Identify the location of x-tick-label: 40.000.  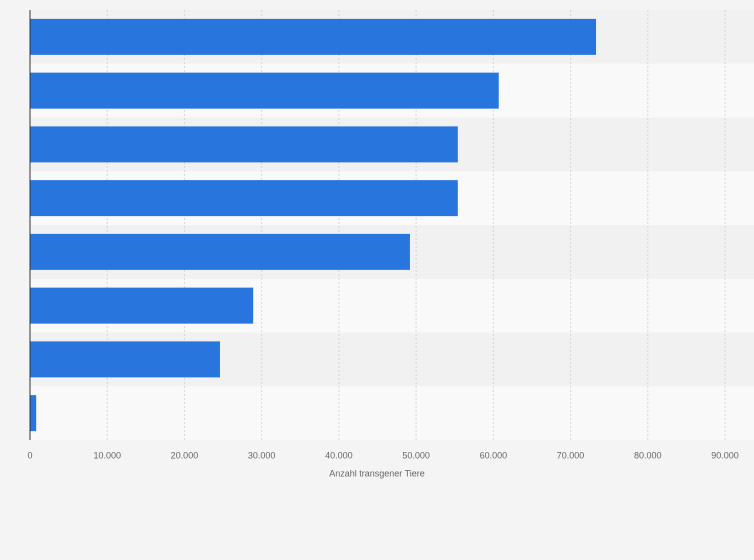
(339, 455).